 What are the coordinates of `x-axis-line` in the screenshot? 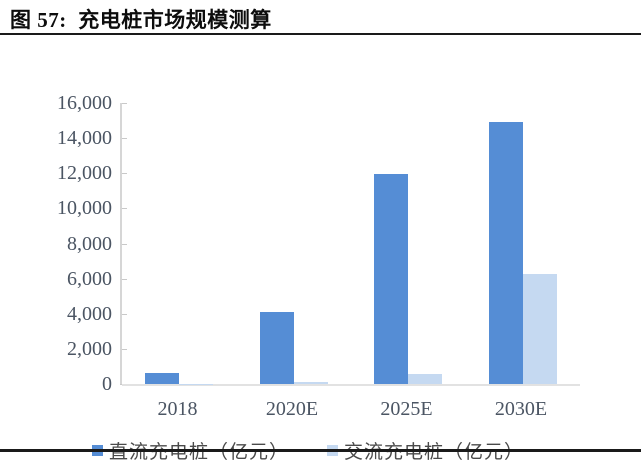 It's located at (351, 385).